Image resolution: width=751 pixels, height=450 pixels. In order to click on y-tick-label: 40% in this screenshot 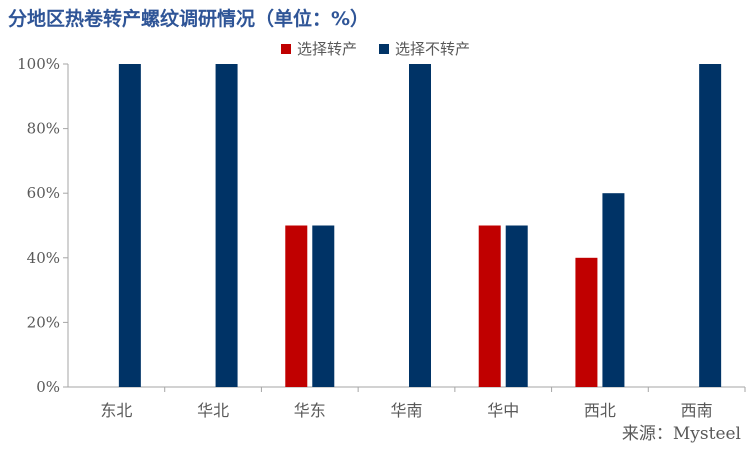, I will do `click(43, 258)`.